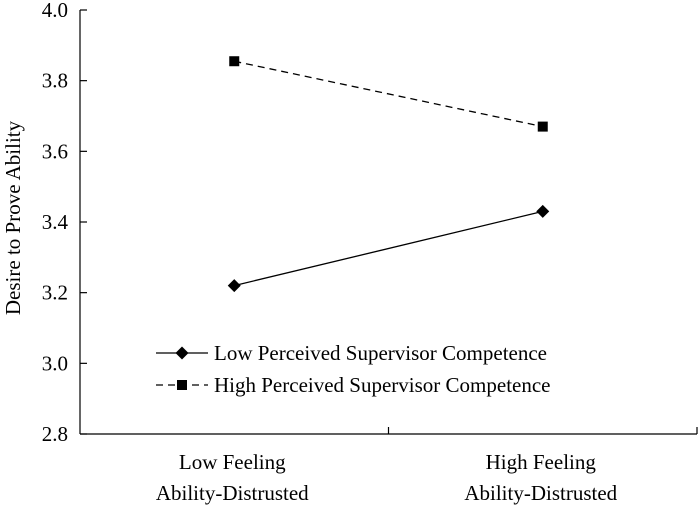 The image size is (700, 513). What do you see at coordinates (388, 94) in the screenshot?
I see `series-high-competence-line` at bounding box center [388, 94].